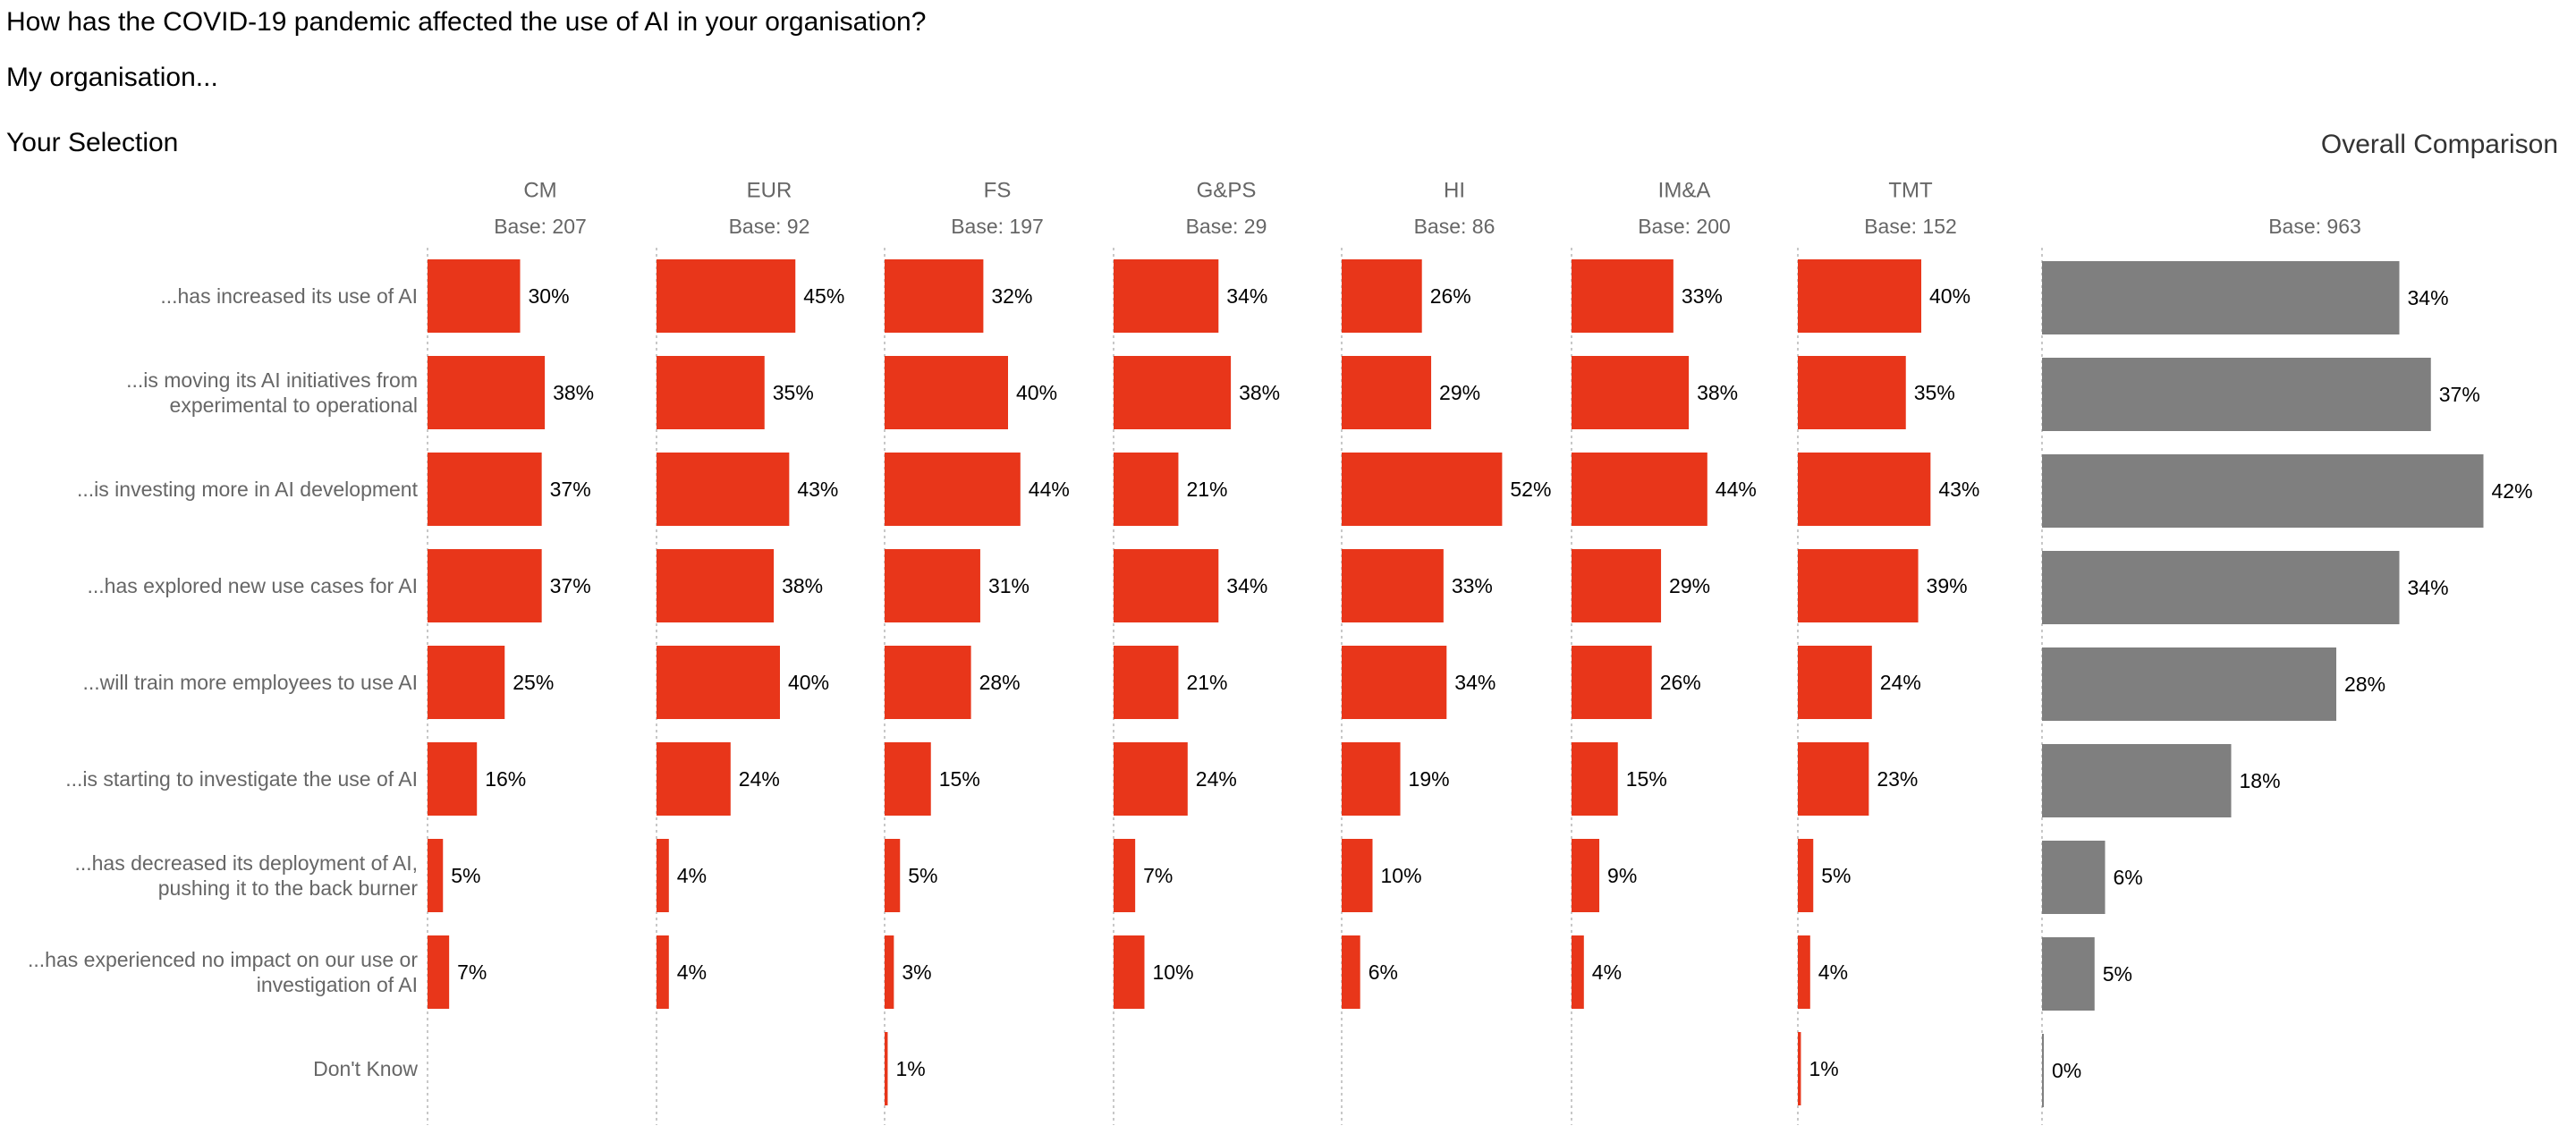  What do you see at coordinates (2117, 974) in the screenshot?
I see `value-label: 5%` at bounding box center [2117, 974].